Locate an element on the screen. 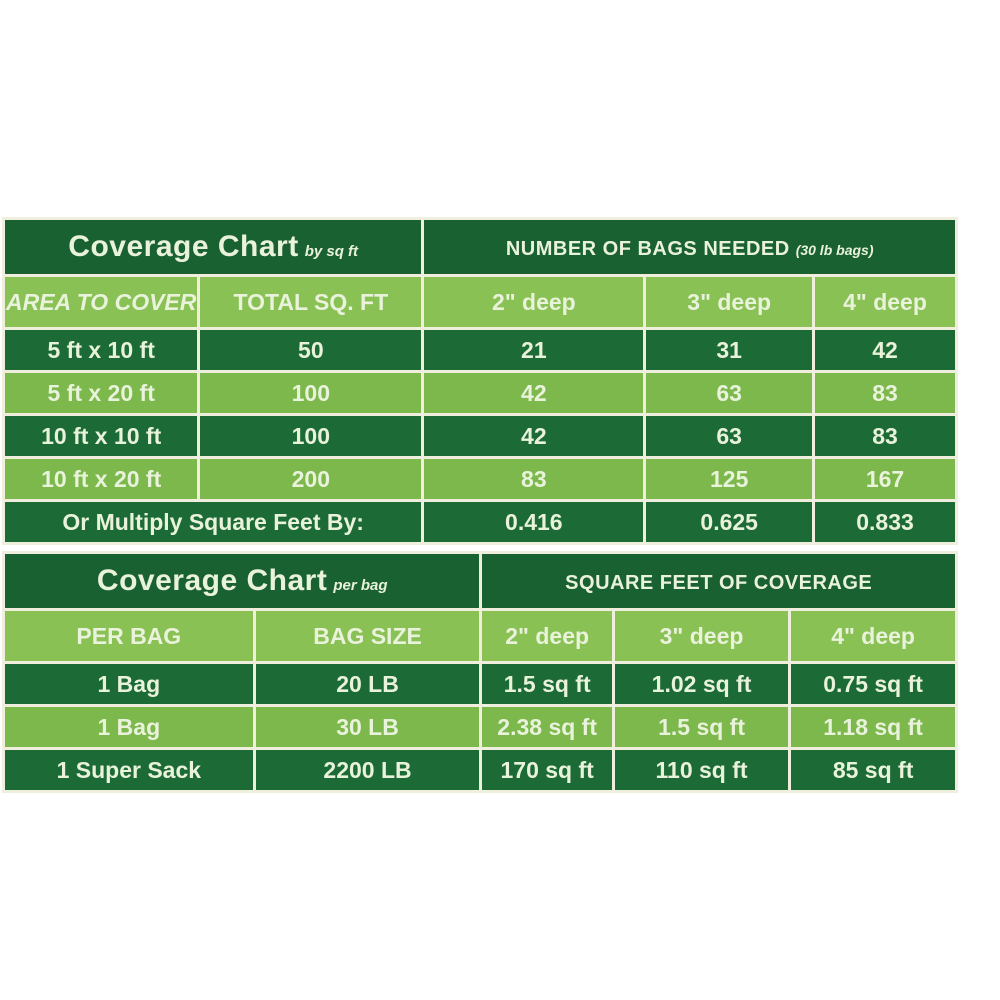 This screenshot has height=1000, width=1000. table-cell: 20 LB is located at coordinates (367, 684).